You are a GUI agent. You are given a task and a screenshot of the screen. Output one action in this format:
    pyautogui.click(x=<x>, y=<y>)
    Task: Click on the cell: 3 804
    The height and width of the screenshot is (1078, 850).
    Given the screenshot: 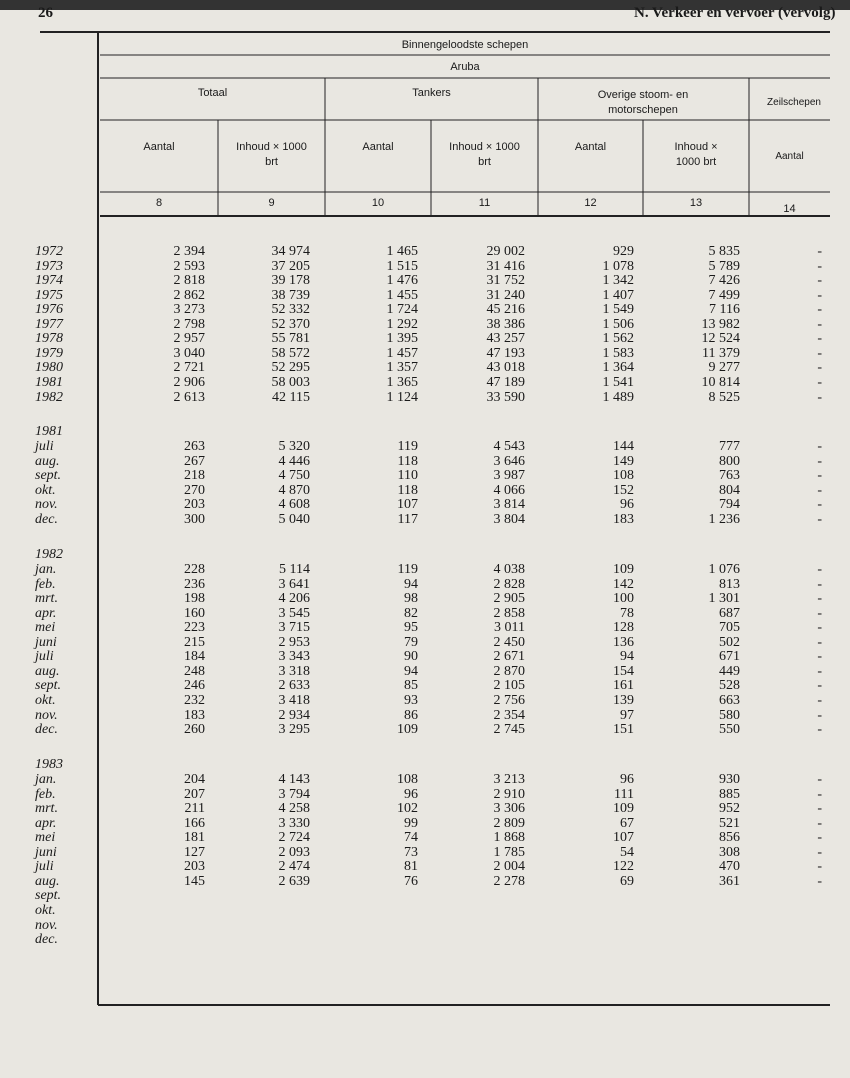 What is the action you would take?
    pyautogui.click(x=509, y=519)
    